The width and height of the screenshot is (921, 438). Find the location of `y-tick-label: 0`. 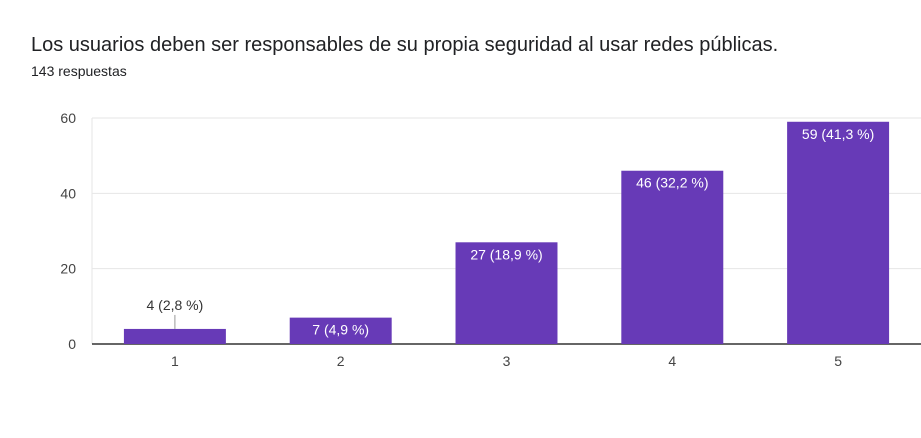

y-tick-label: 0 is located at coordinates (72, 344).